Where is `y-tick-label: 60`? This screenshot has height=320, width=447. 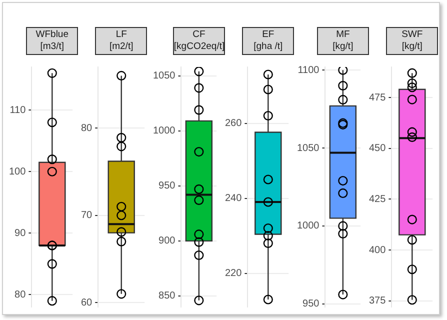 y-tick-label: 60 is located at coordinates (87, 302).